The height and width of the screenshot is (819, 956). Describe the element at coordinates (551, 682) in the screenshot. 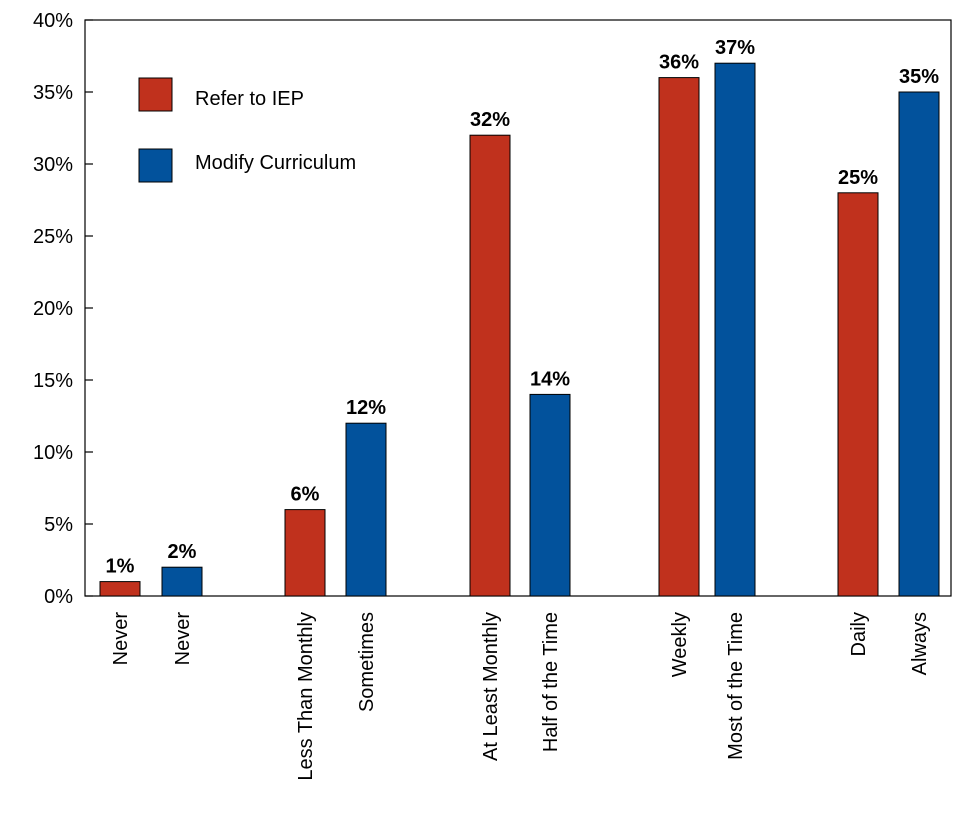

I see `category-label: Half of the Time` at that location.